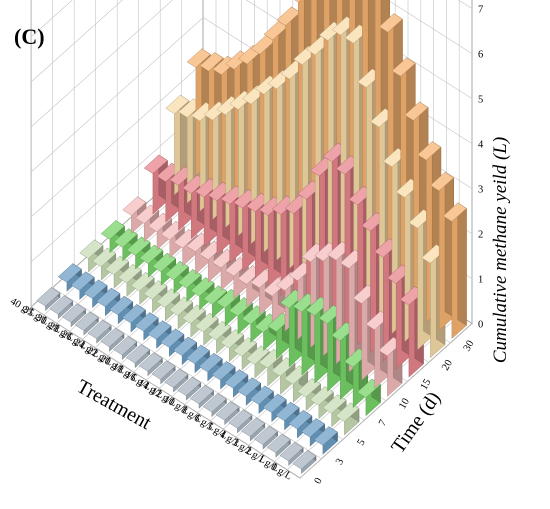 The width and height of the screenshot is (550, 509). What do you see at coordinates (480, 280) in the screenshot?
I see `yield-tick-label: 1` at bounding box center [480, 280].